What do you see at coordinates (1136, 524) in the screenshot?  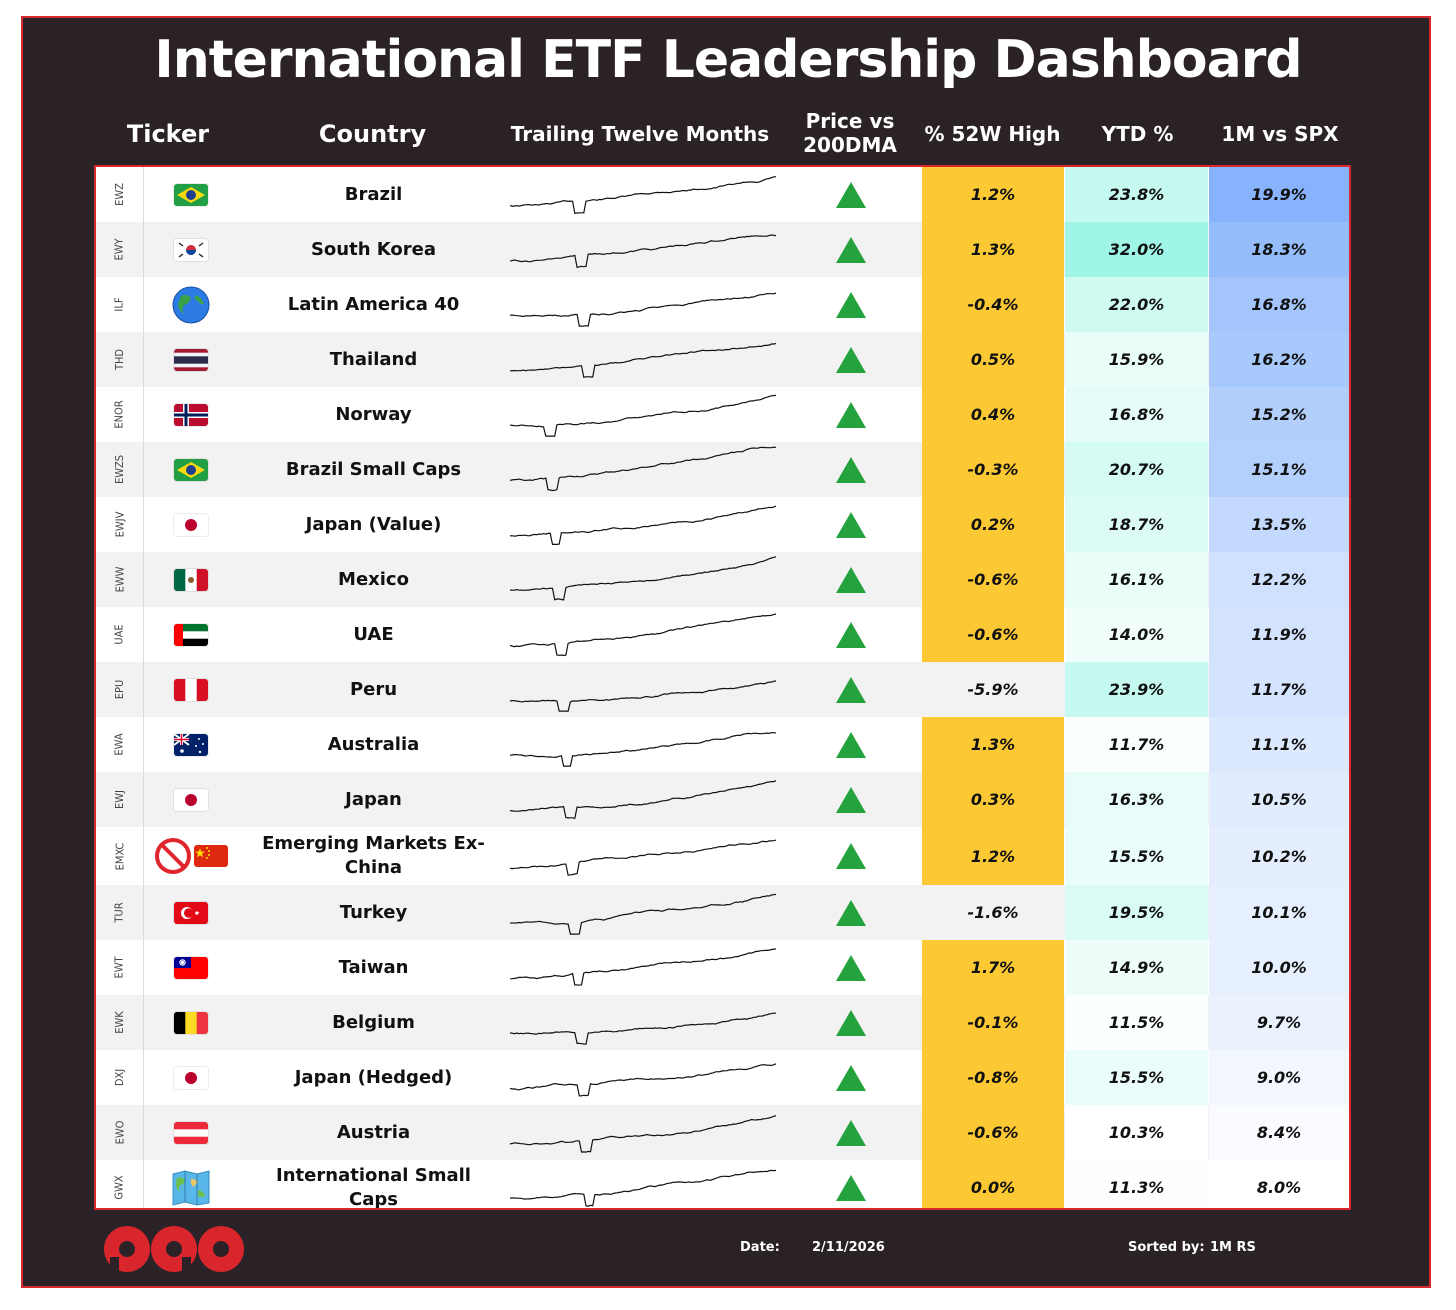 I see `ytd-cell: 18.7%` at bounding box center [1136, 524].